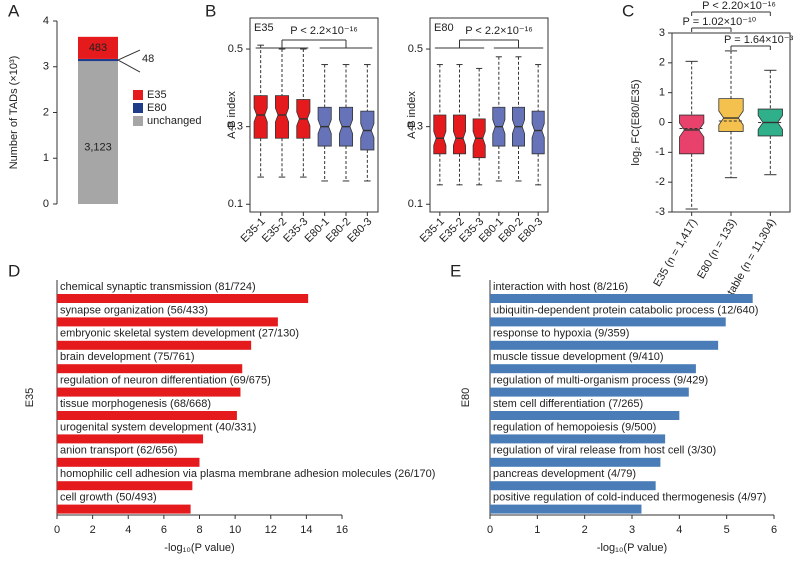 The width and height of the screenshot is (800, 572). I want to click on x-tick-label: 2, so click(585, 530).